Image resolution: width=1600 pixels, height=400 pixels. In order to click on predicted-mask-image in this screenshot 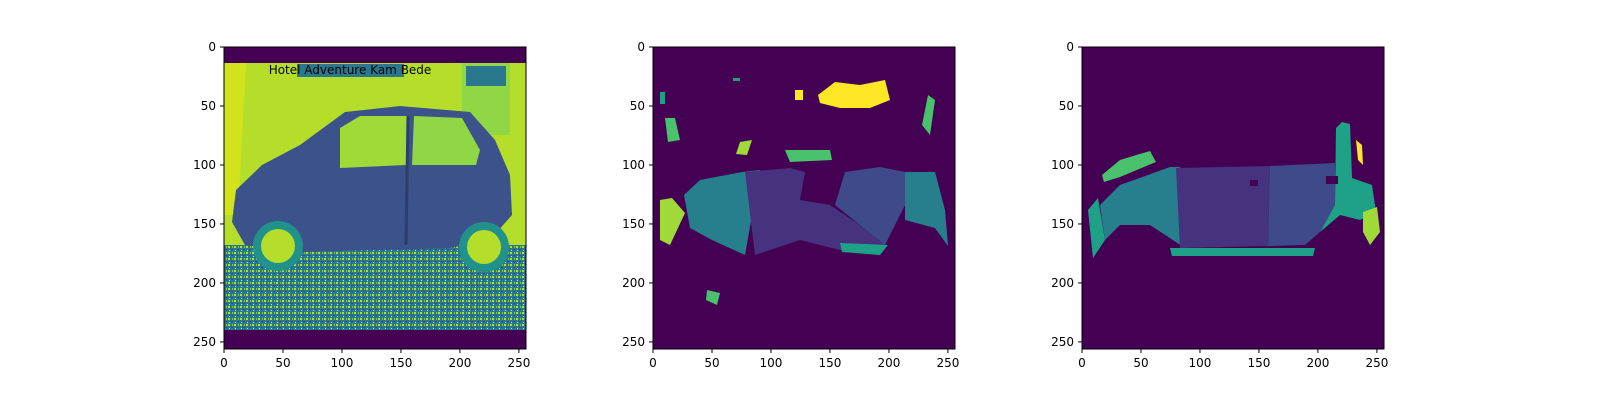, I will do `click(804, 198)`.